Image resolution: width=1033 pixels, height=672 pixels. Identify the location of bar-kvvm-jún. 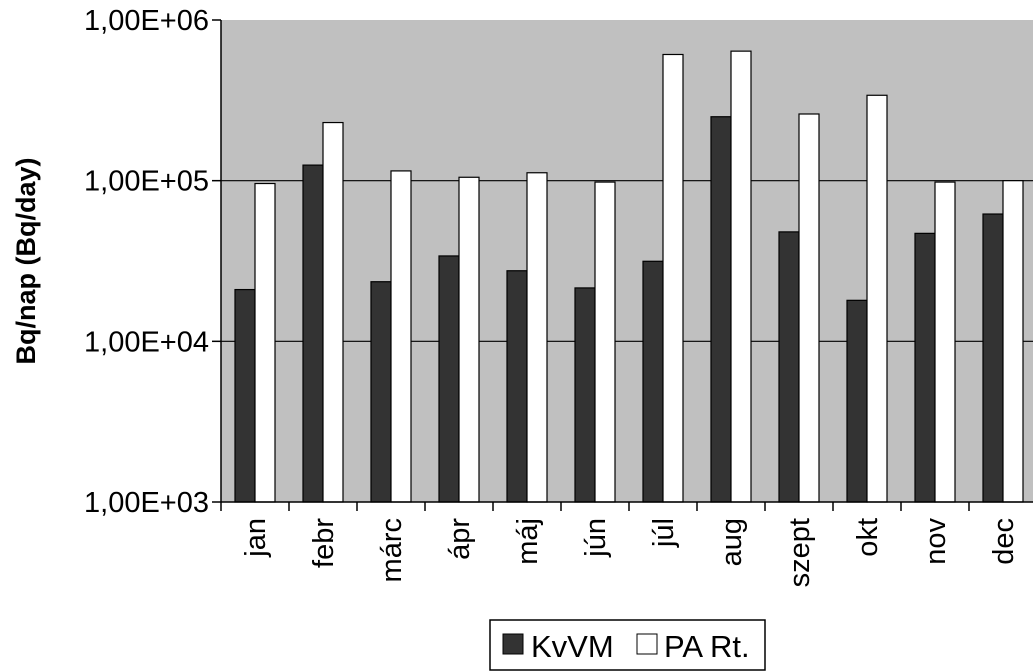
(585, 395).